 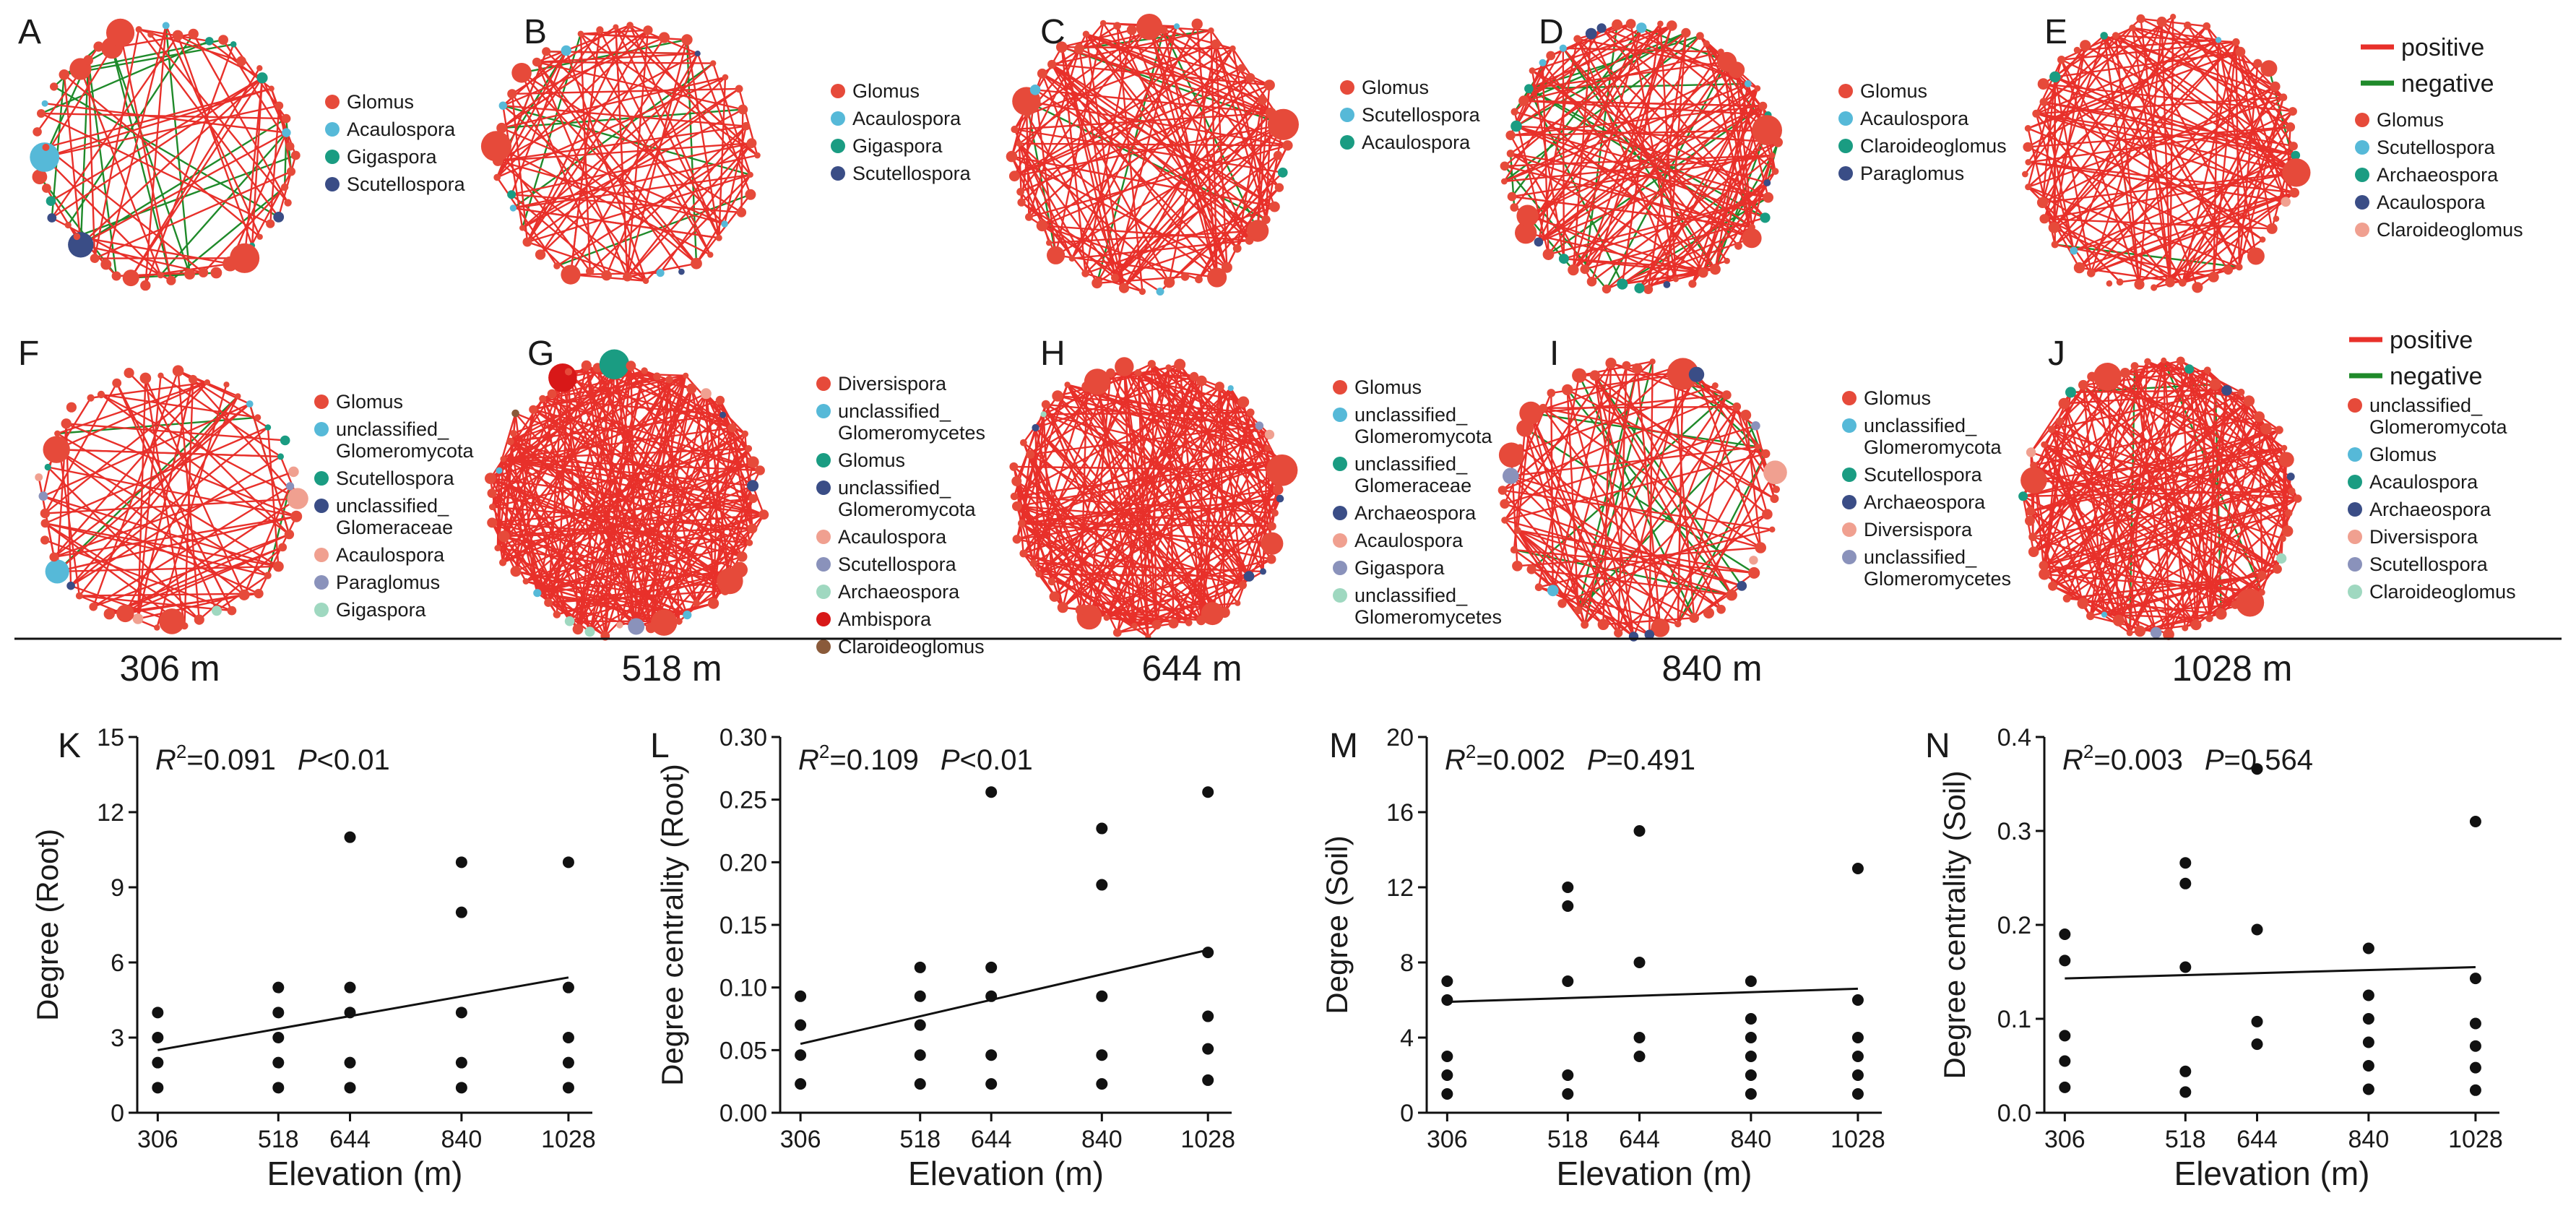 What do you see at coordinates (393, 429) in the screenshot?
I see `legend-label: unclassified_` at bounding box center [393, 429].